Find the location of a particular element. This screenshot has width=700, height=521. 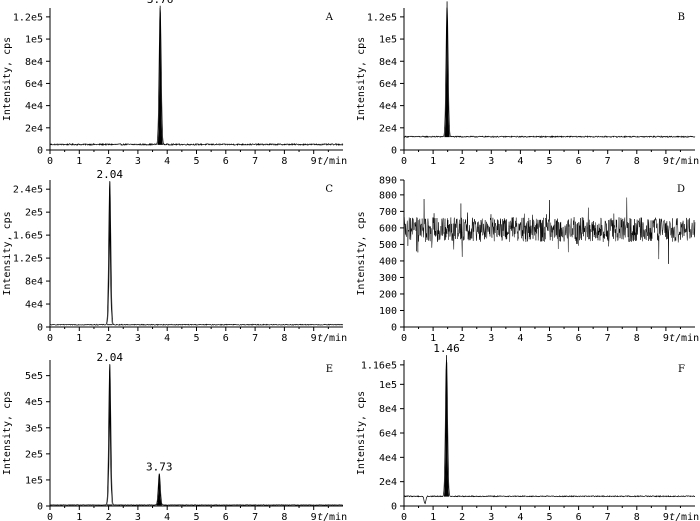

y-tick-label: 300 is located at coordinates (388, 278).